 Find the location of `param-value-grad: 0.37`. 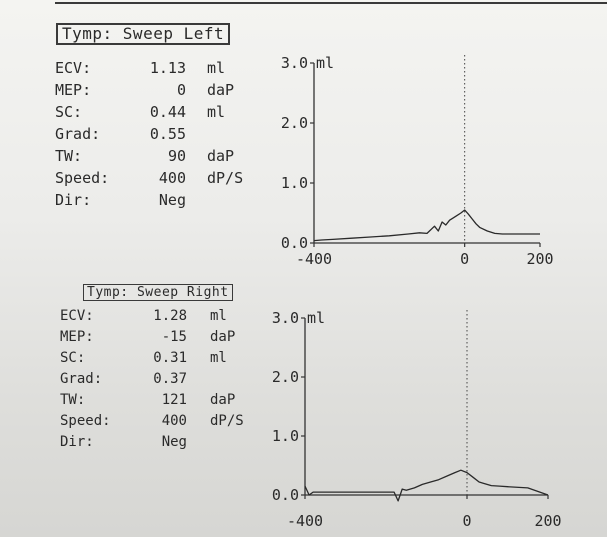

param-value-grad: 0.37 is located at coordinates (170, 379).